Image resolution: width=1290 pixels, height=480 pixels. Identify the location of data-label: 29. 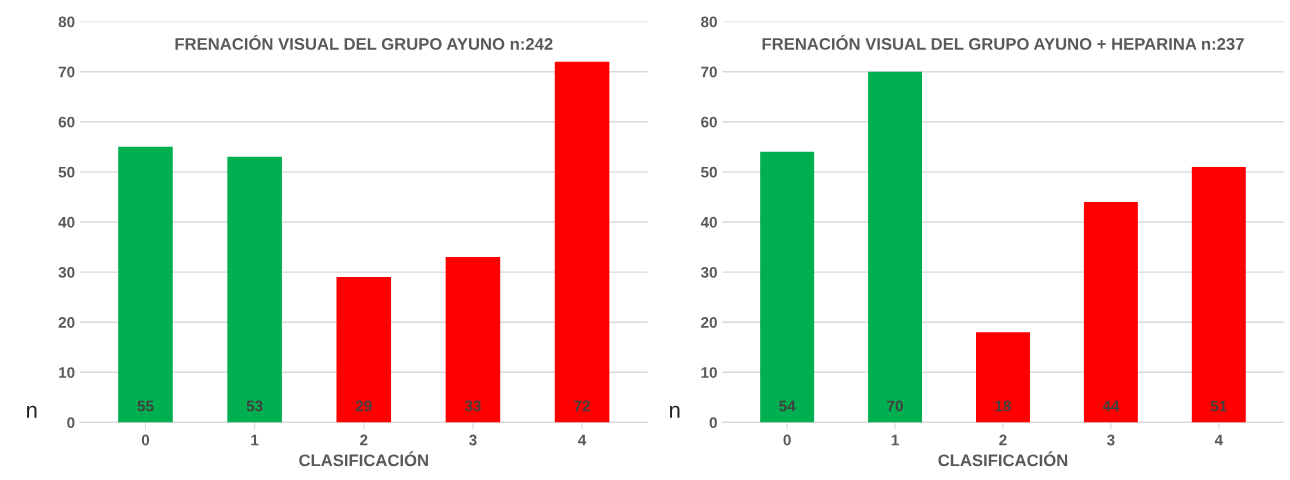
(363, 406).